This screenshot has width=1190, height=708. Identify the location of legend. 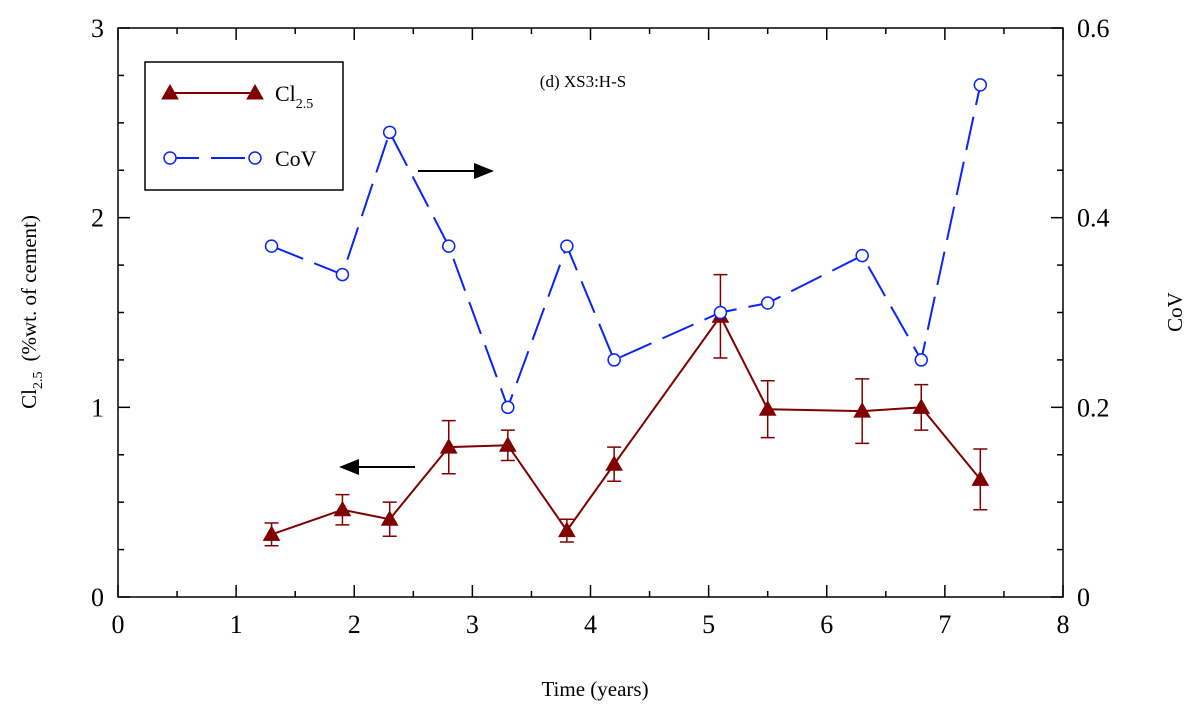
(244, 126).